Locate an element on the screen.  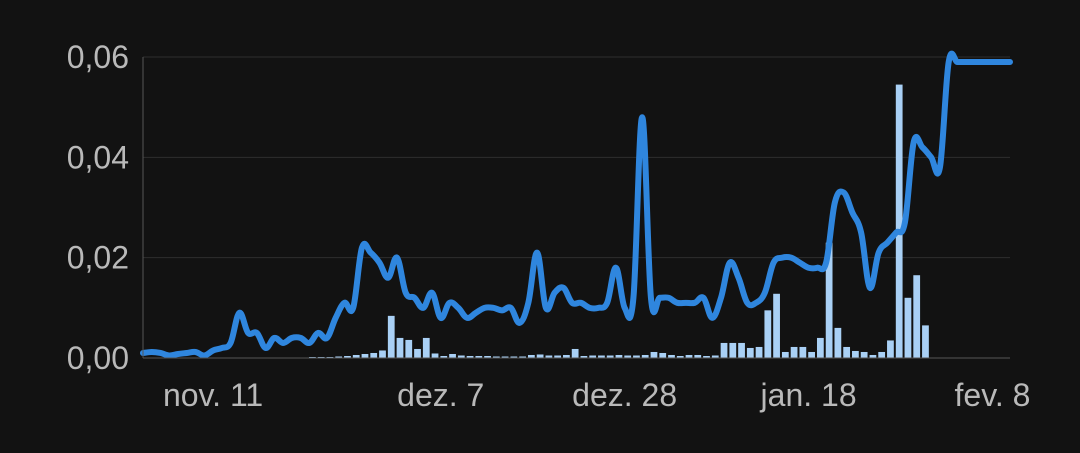
y-tick-label-0: 0,00 is located at coordinates (98, 358).